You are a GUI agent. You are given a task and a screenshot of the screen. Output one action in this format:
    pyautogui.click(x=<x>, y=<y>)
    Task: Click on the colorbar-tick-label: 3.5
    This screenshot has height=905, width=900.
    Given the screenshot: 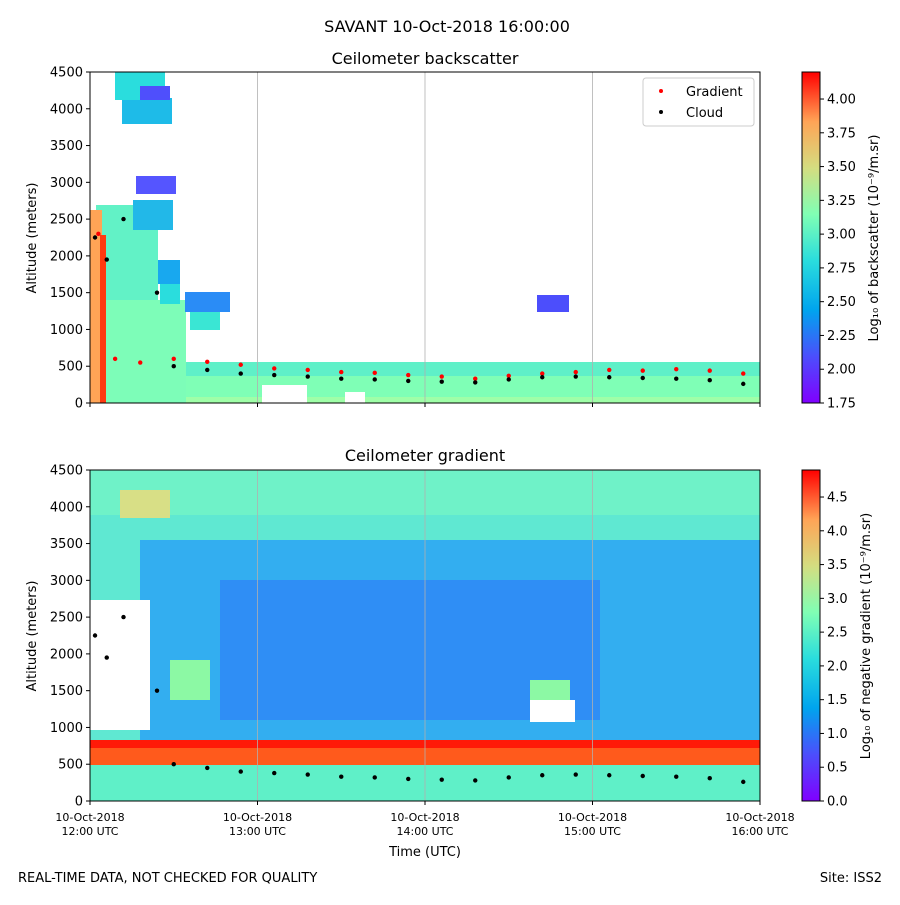 What is the action you would take?
    pyautogui.click(x=837, y=565)
    